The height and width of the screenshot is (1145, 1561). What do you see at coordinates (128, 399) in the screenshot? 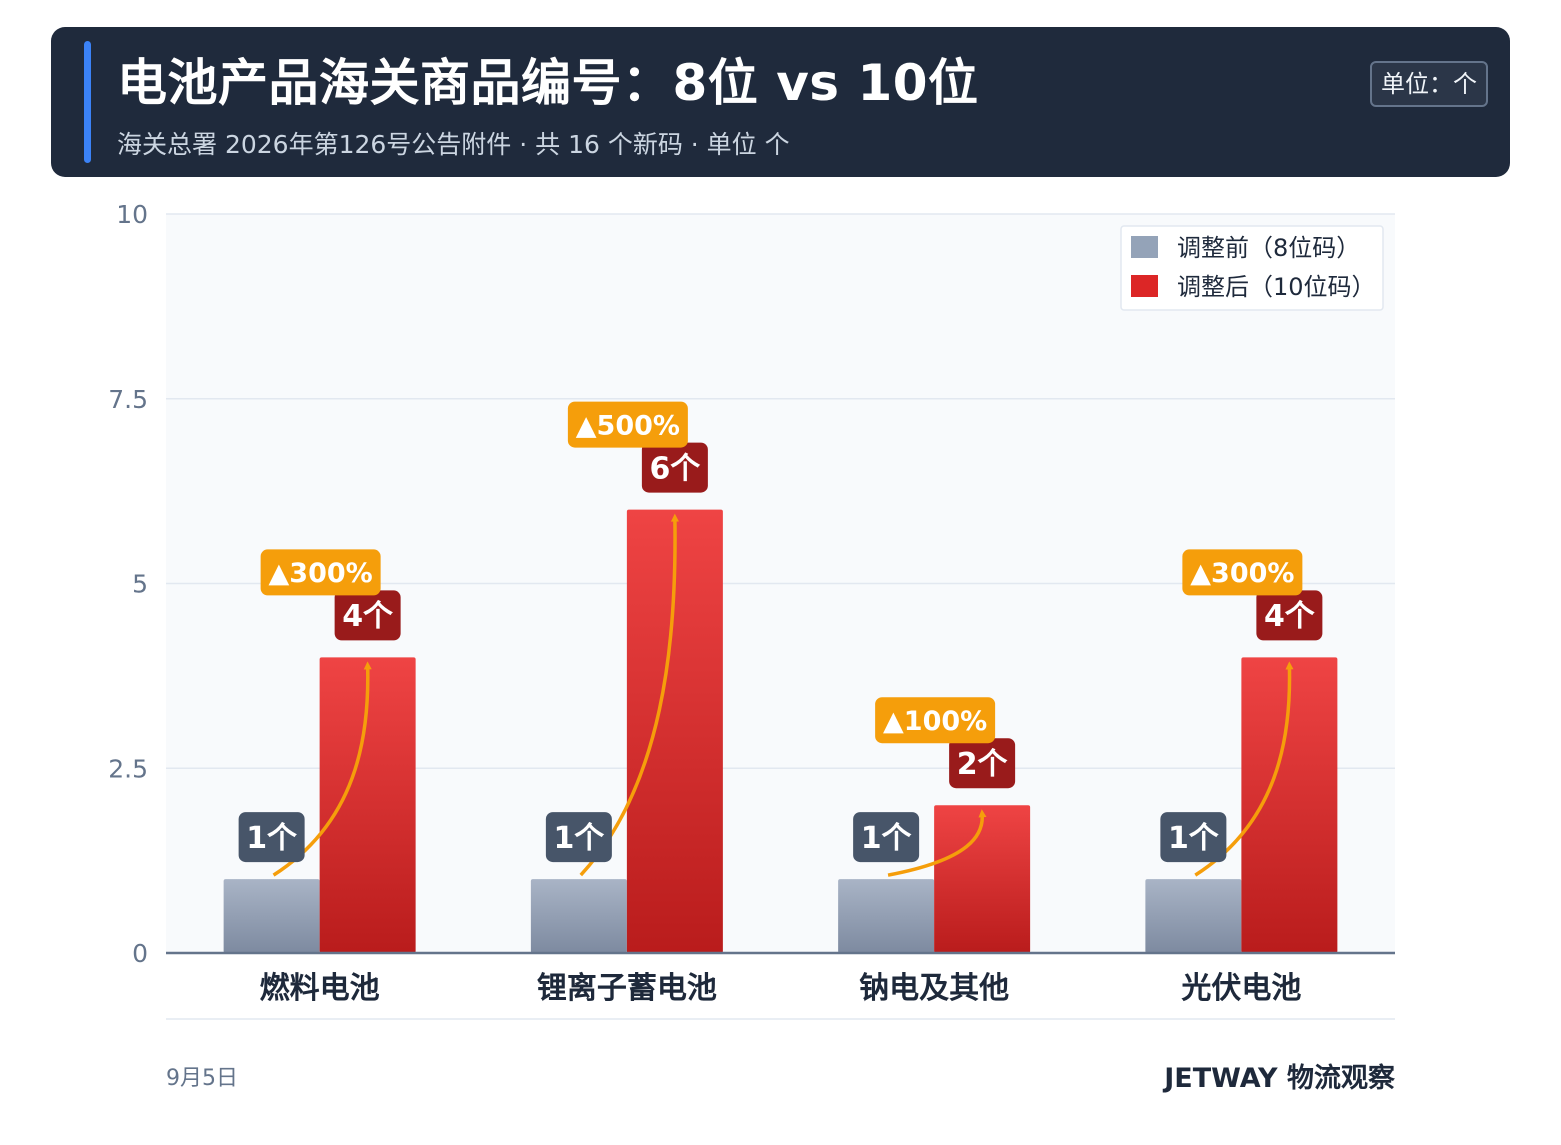
I see `y-tick-label: 7.5` at bounding box center [128, 399].